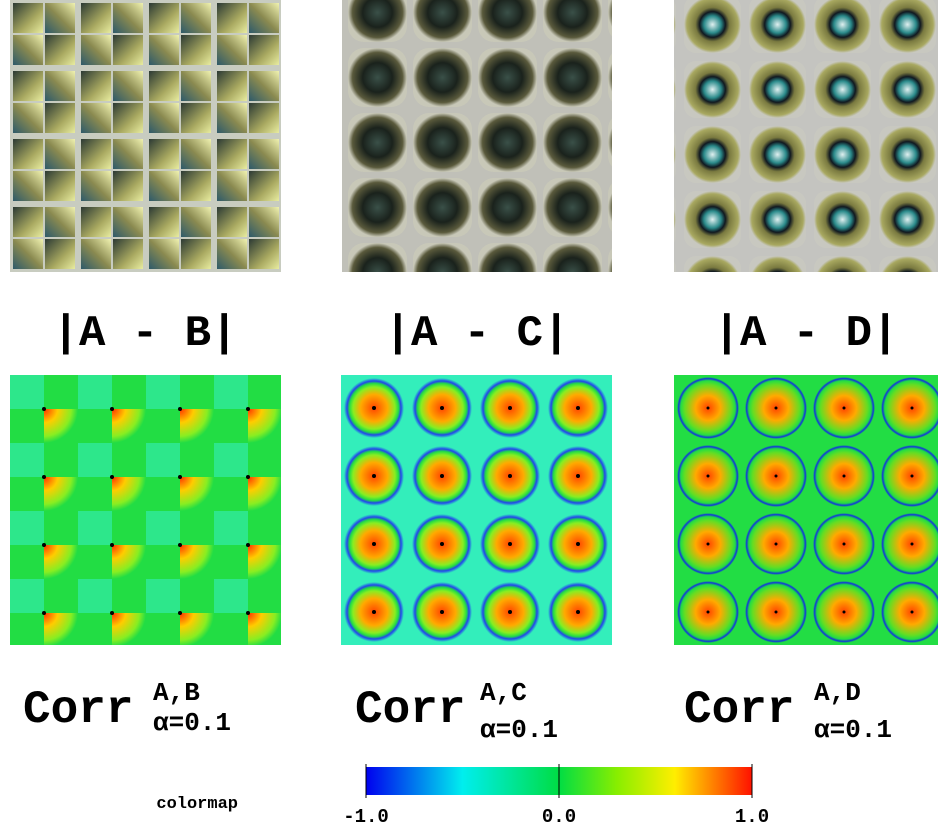 This screenshot has height=828, width=938. I want to click on corr-superscript: A,B, so click(176, 693).